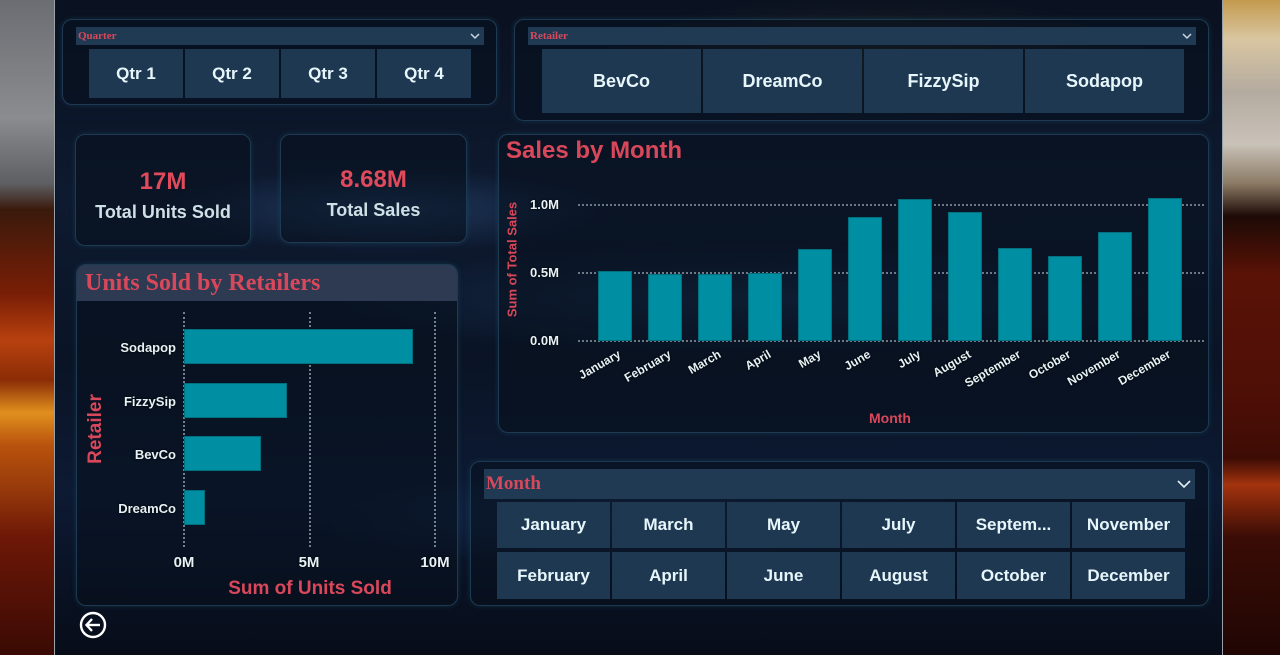 The height and width of the screenshot is (655, 1280). Describe the element at coordinates (965, 276) in the screenshot. I see `sales-bar-august` at that location.